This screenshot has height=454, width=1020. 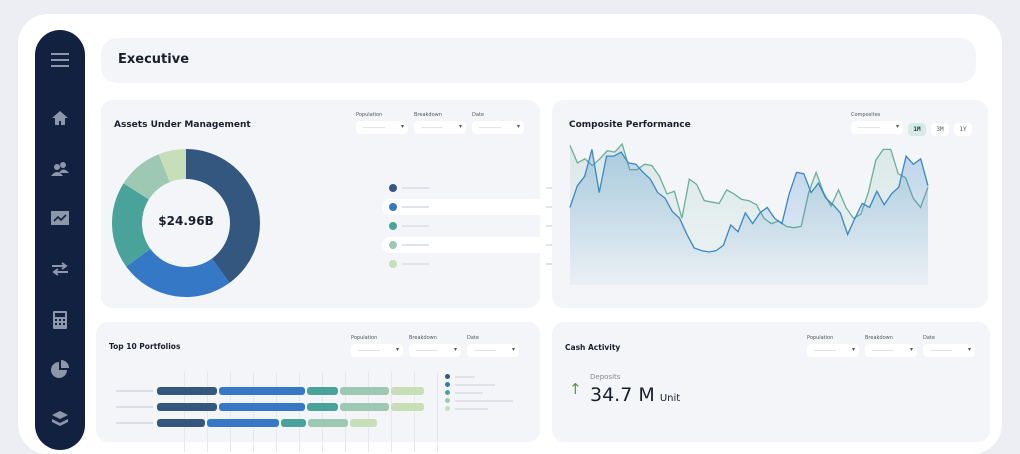 I want to click on composites-filter: Composites, so click(x=877, y=123).